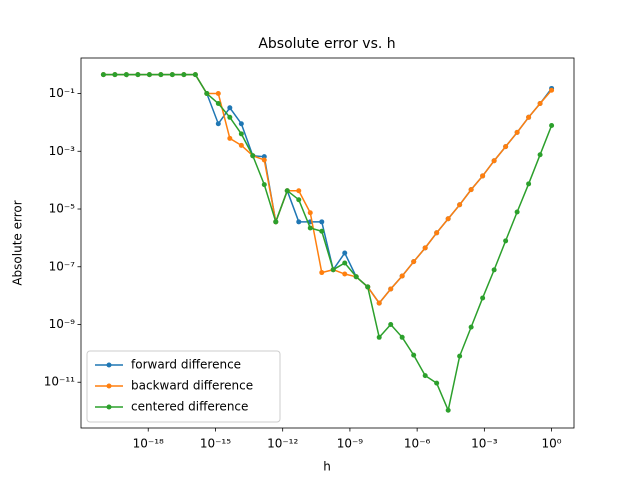 The height and width of the screenshot is (480, 640). Describe the element at coordinates (62, 93) in the screenshot. I see `y-tick-label: 10⁻¹` at that location.